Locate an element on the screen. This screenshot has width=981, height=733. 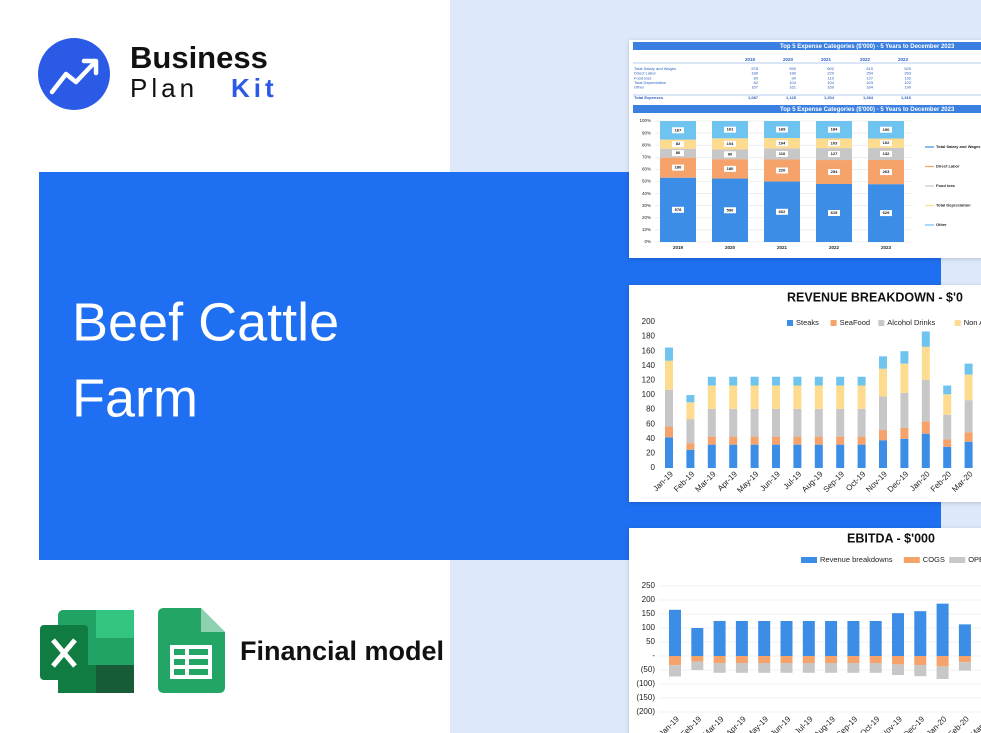
table-cell: 1,087 is located at coordinates (753, 97).